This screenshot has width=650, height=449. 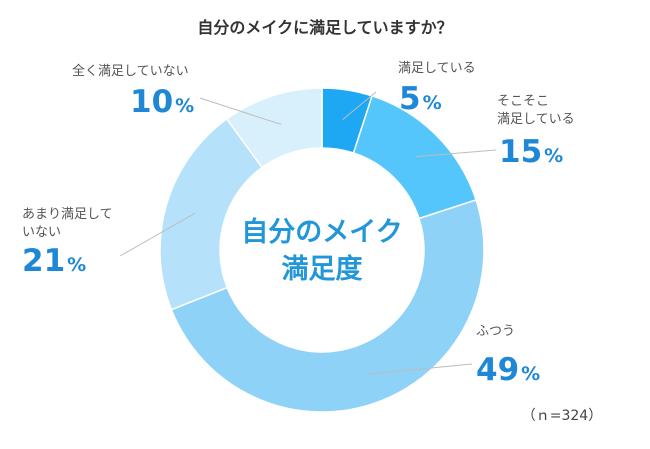 I want to click on slice-label-0-line-0: 満足している, so click(x=437, y=68).